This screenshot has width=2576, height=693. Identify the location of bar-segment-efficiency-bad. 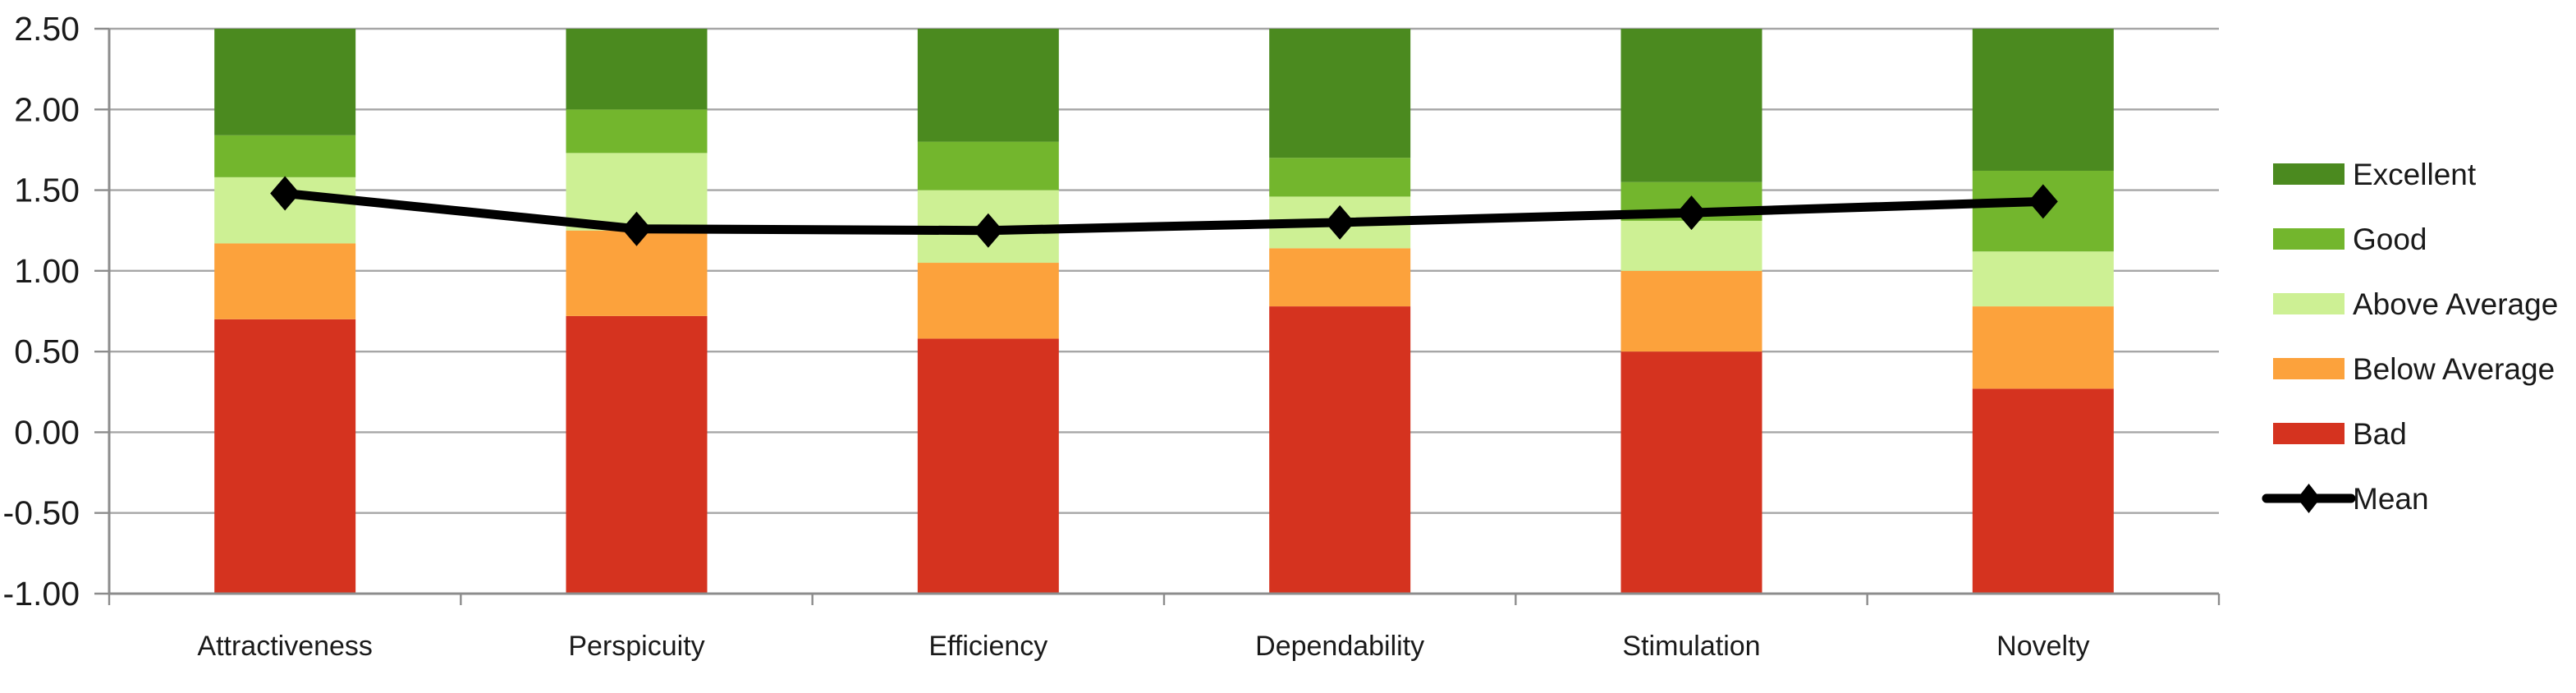
(988, 466).